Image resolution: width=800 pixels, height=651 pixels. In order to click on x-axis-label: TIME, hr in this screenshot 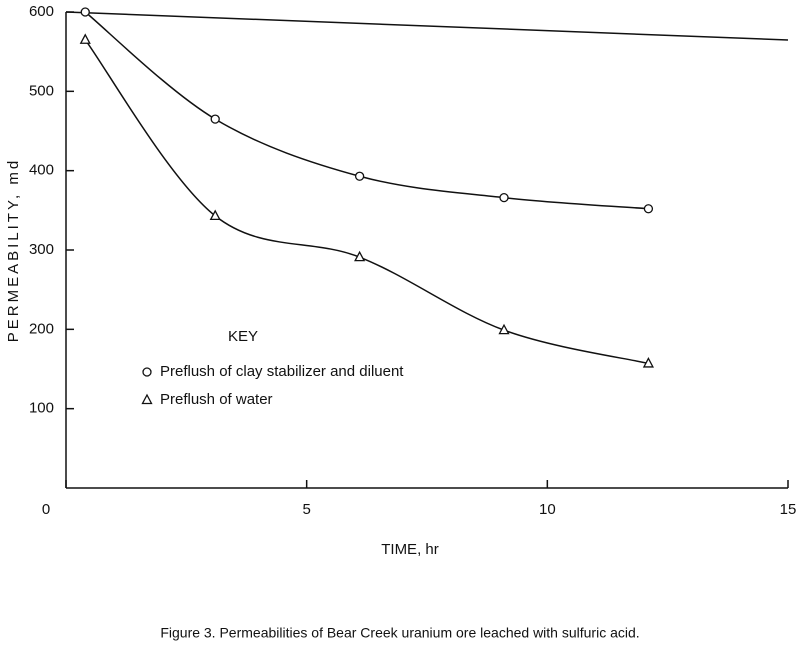, I will do `click(410, 549)`.